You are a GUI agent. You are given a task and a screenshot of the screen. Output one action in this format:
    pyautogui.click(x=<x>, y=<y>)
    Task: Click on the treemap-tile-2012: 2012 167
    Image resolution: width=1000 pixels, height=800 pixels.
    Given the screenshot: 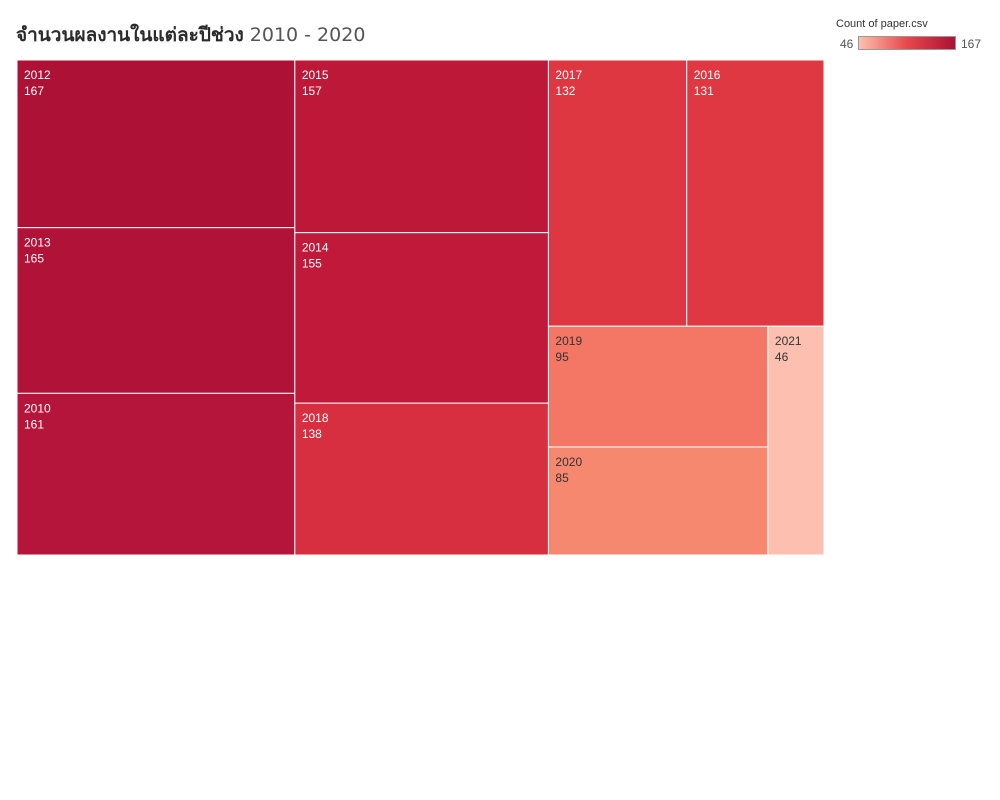 What is the action you would take?
    pyautogui.click(x=156, y=144)
    